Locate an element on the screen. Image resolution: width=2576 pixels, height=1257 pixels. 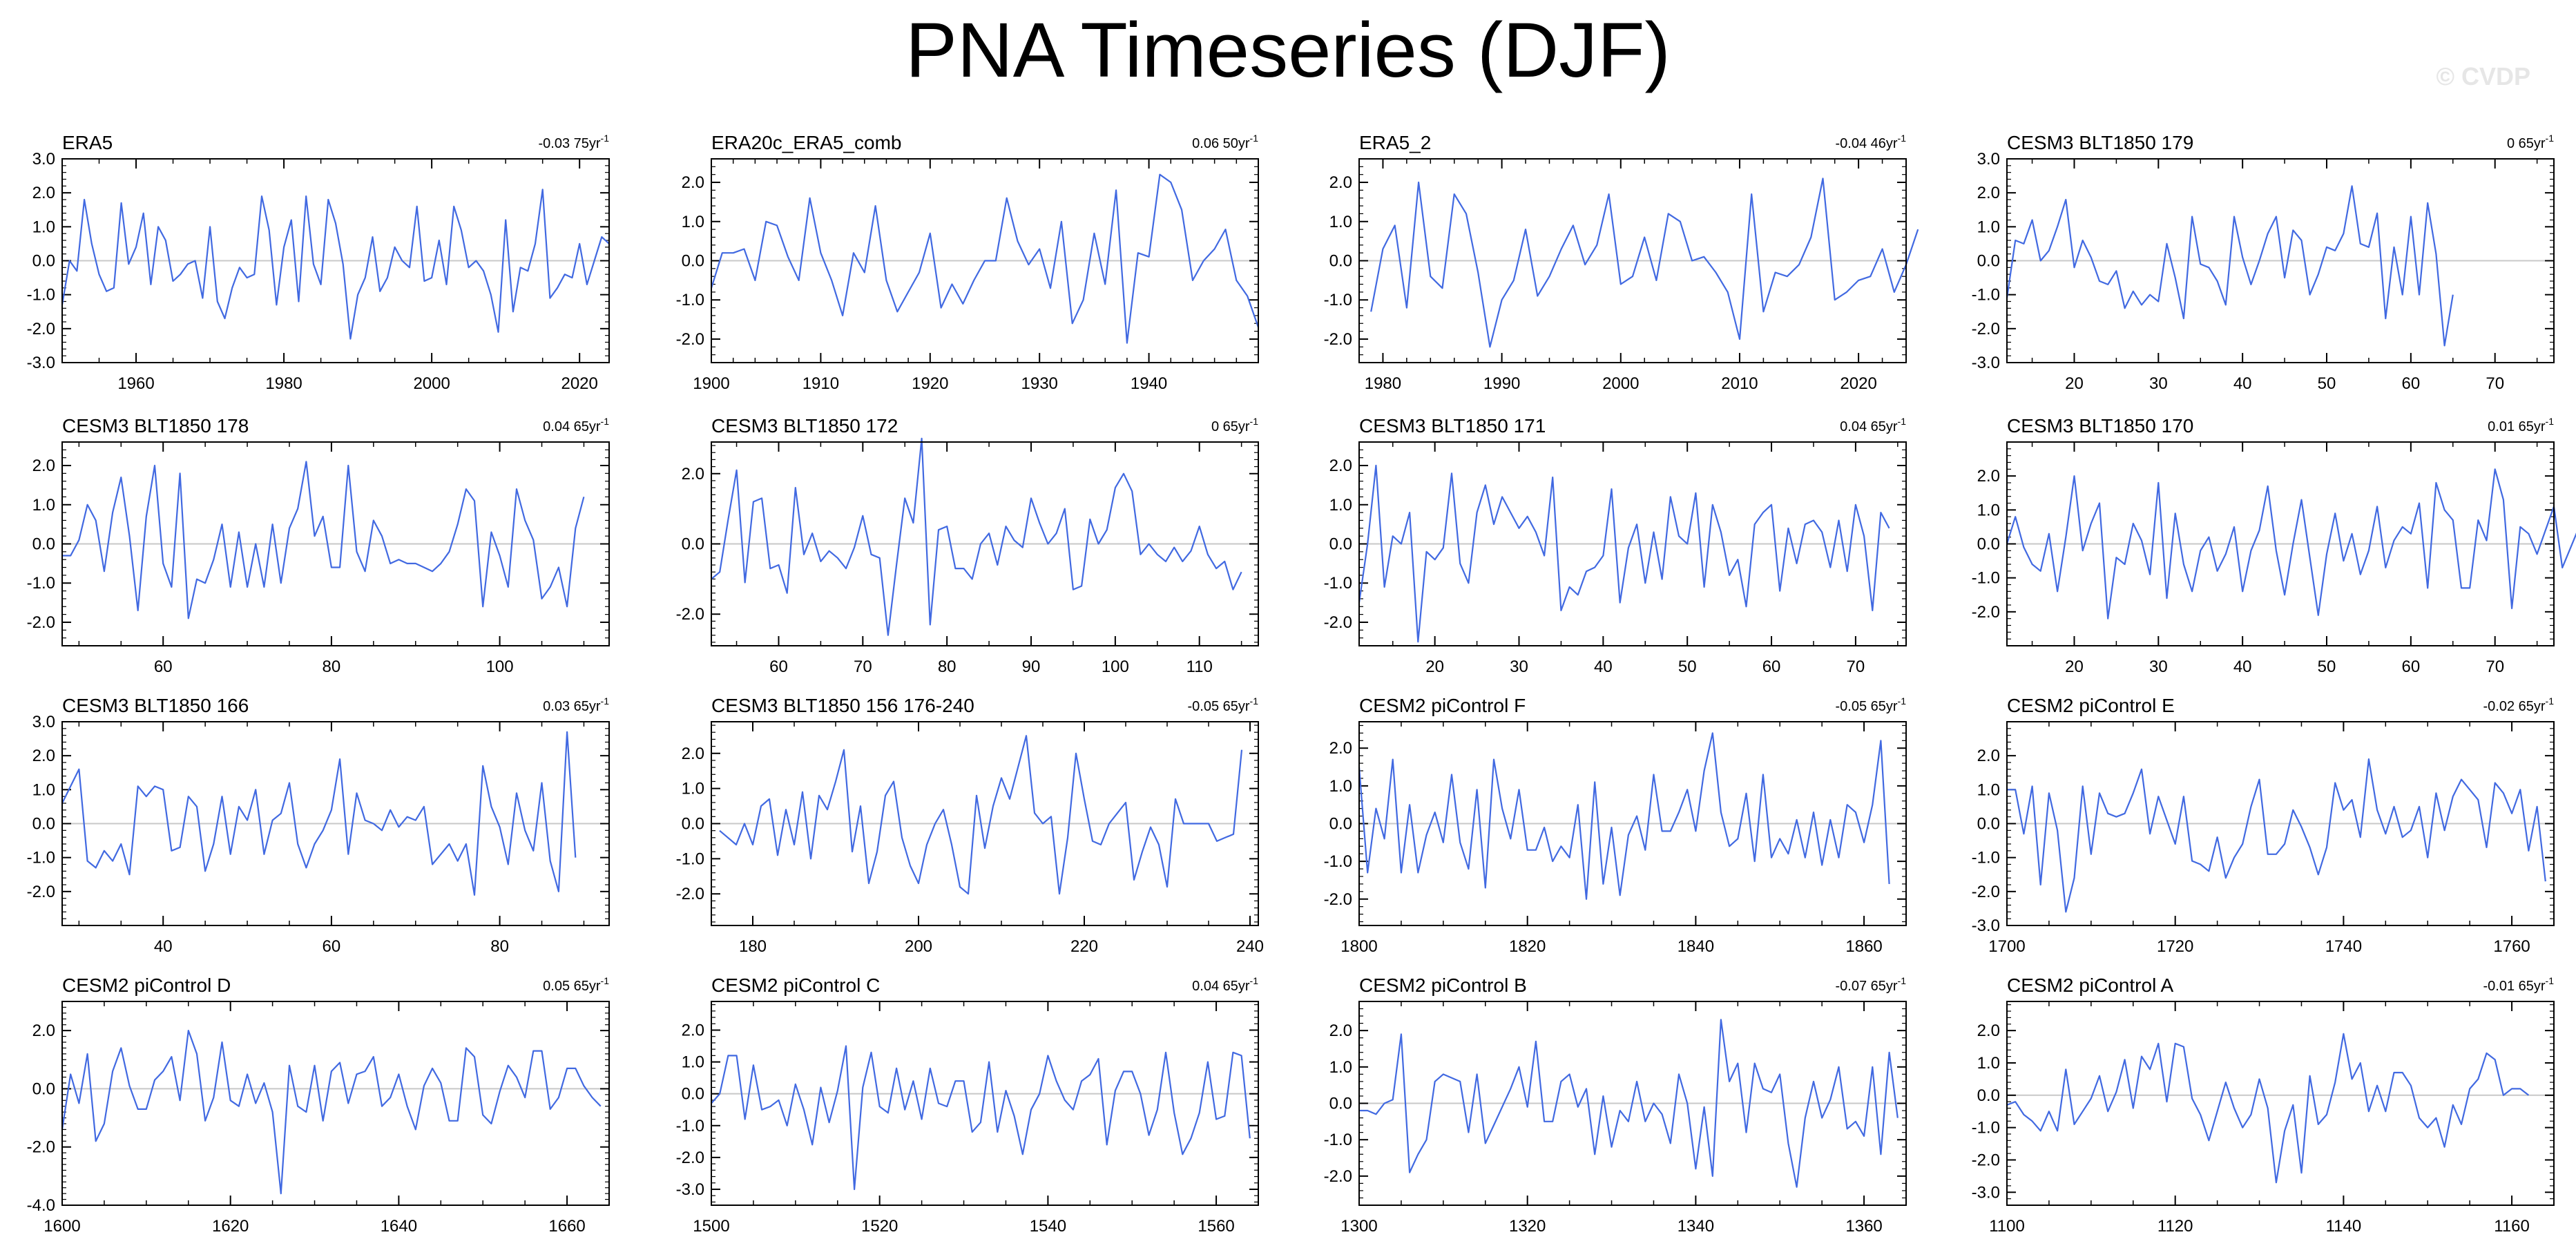
x-tick-label: 2000 is located at coordinates (1620, 384).